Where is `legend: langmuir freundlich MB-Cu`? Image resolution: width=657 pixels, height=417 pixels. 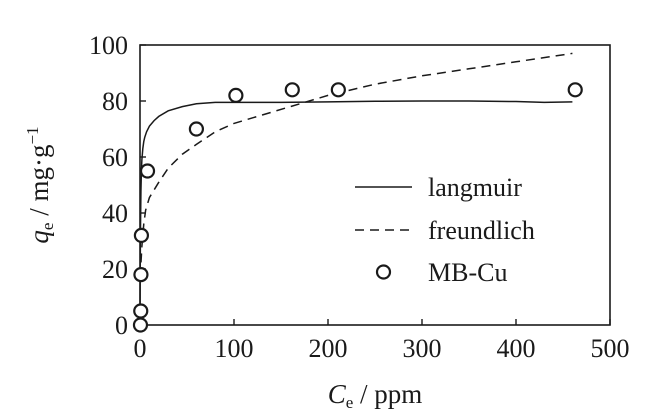 legend: langmuir freundlich MB-Cu is located at coordinates (445, 230).